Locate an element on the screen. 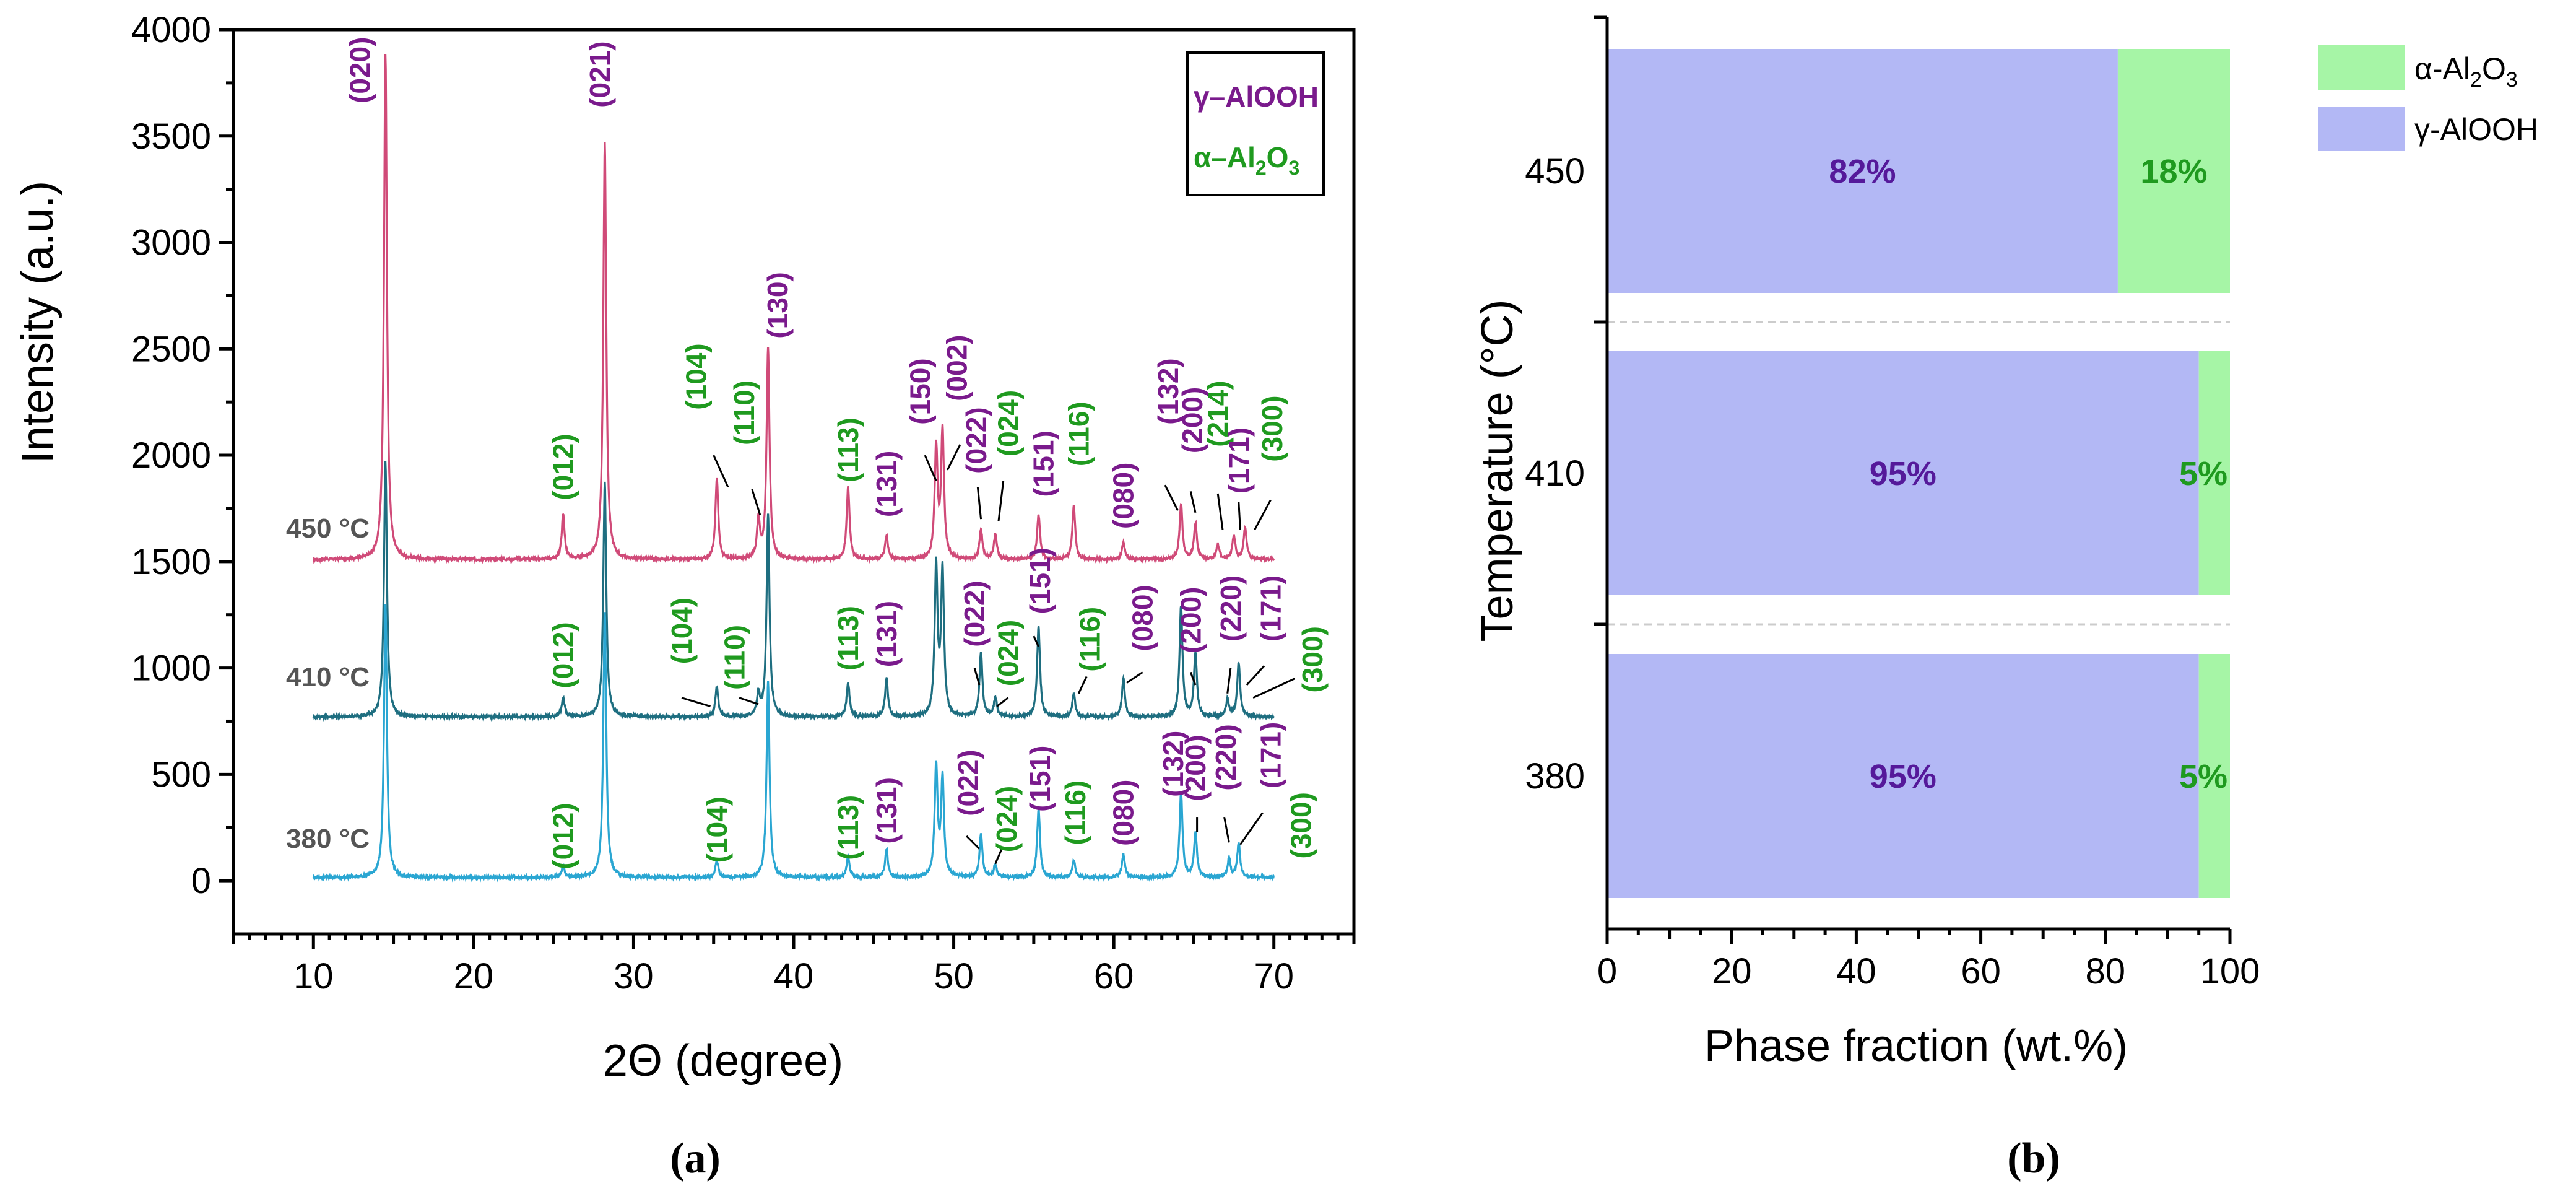  bar-label-gamma-380: 95% is located at coordinates (1903, 776).